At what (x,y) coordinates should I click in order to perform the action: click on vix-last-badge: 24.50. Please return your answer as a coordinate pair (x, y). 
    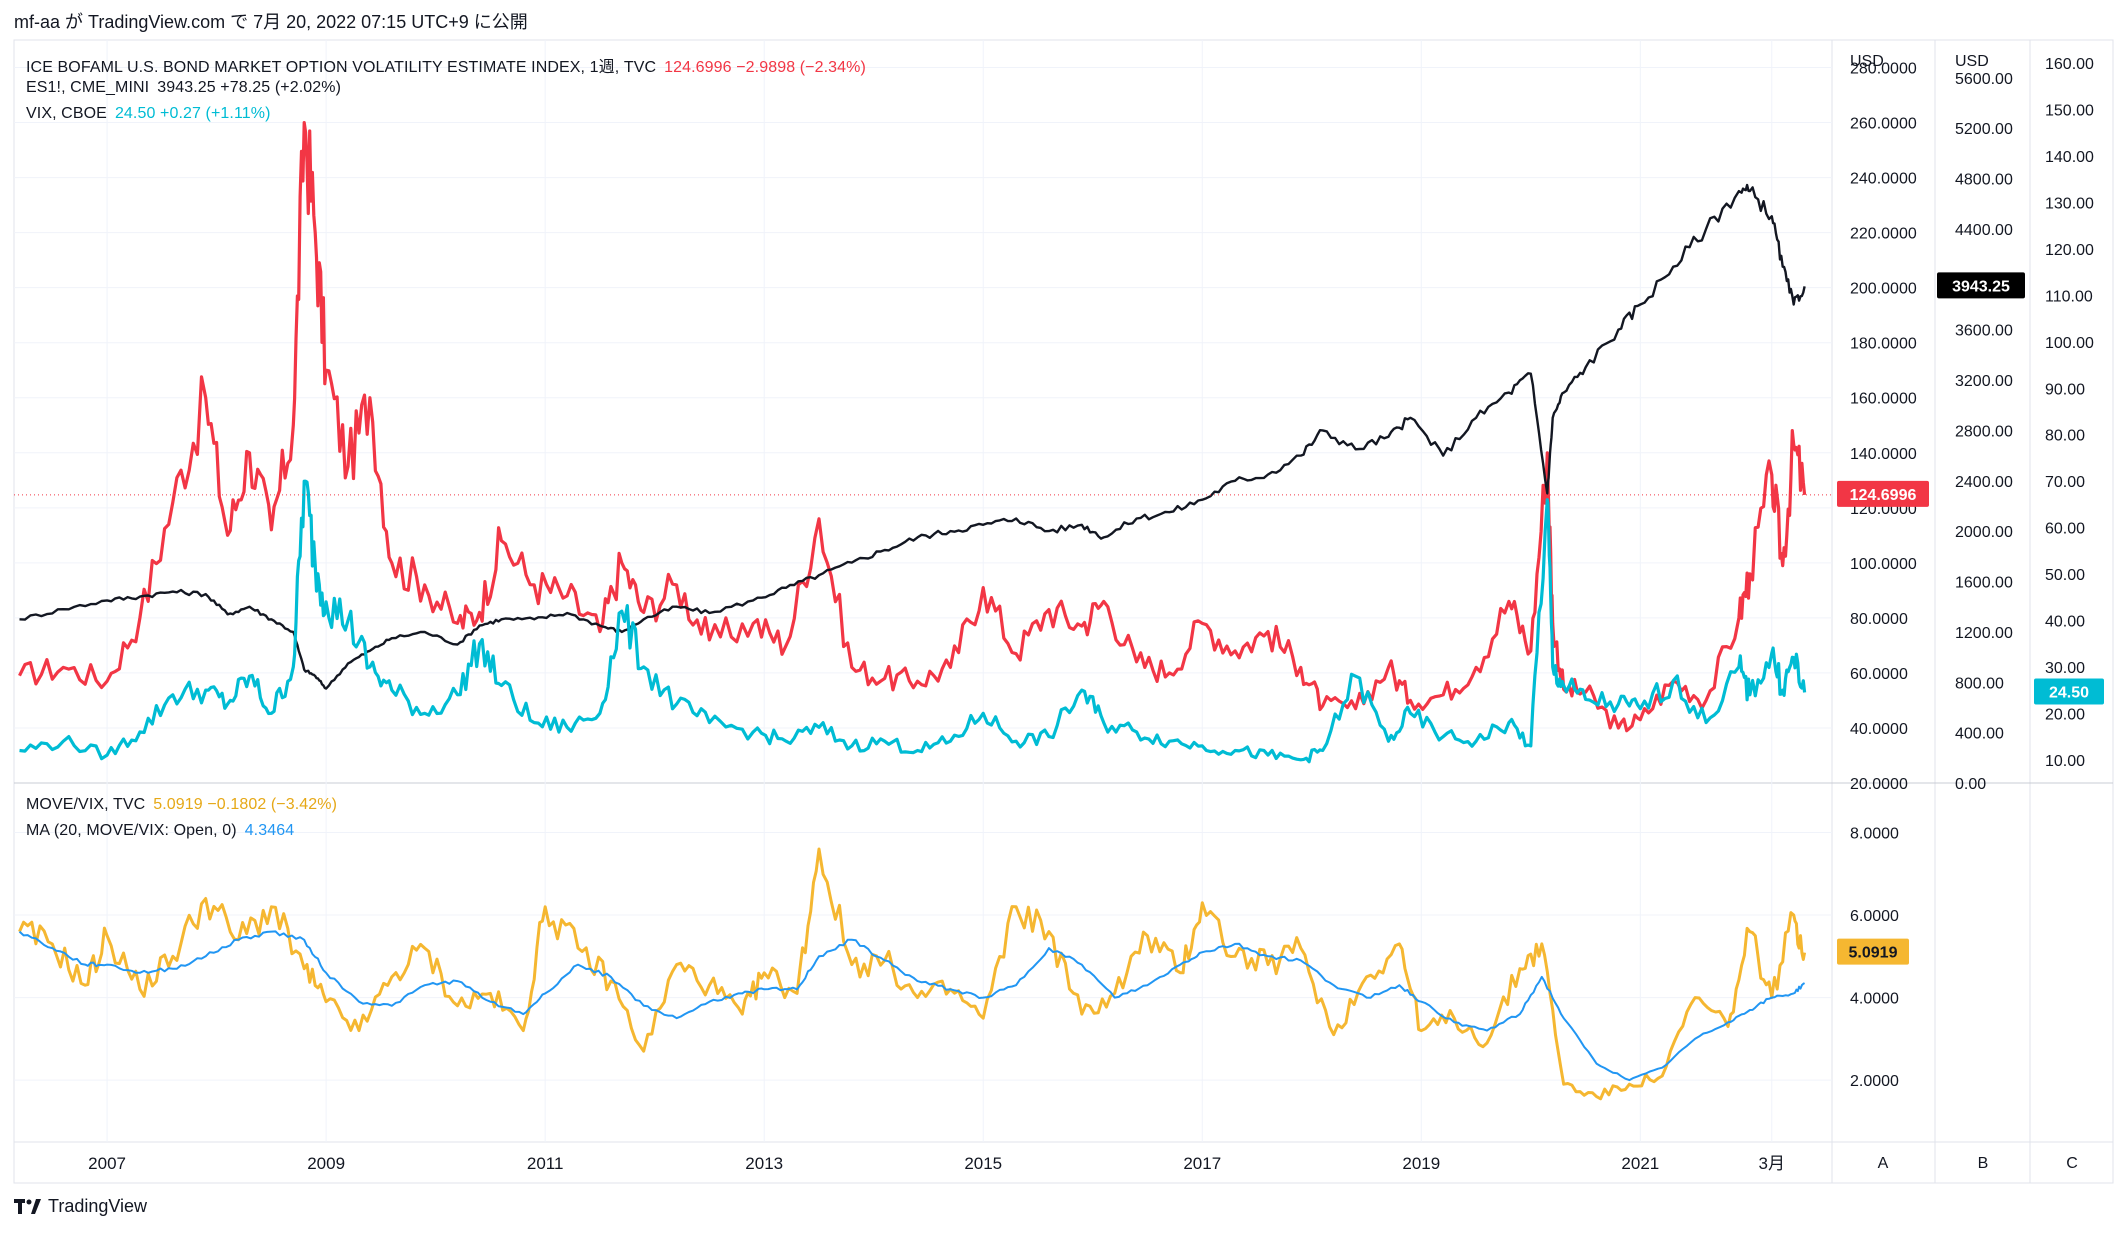
    Looking at the image, I should click on (2069, 692).